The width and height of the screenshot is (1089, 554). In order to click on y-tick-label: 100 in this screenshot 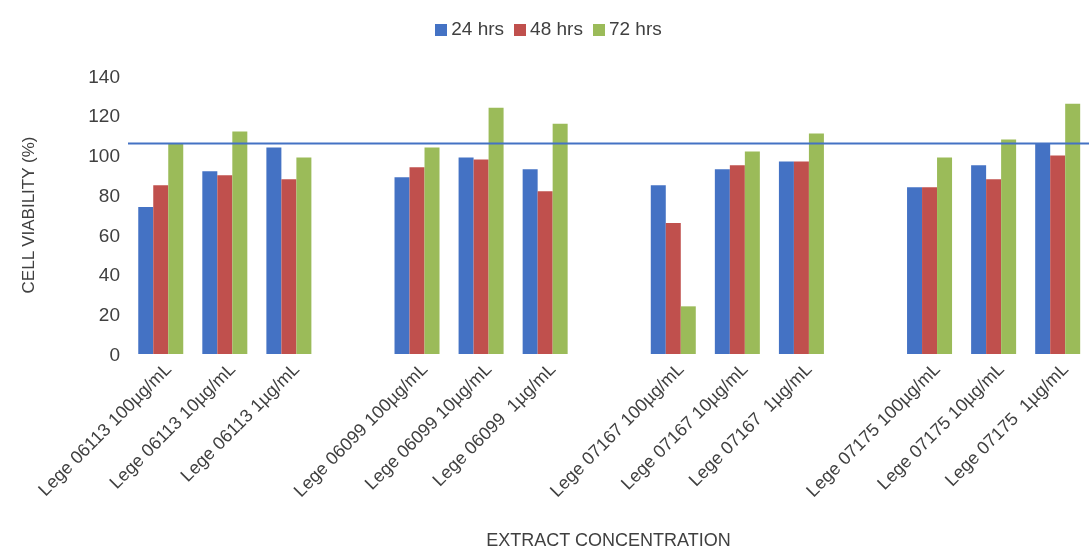, I will do `click(104, 156)`.